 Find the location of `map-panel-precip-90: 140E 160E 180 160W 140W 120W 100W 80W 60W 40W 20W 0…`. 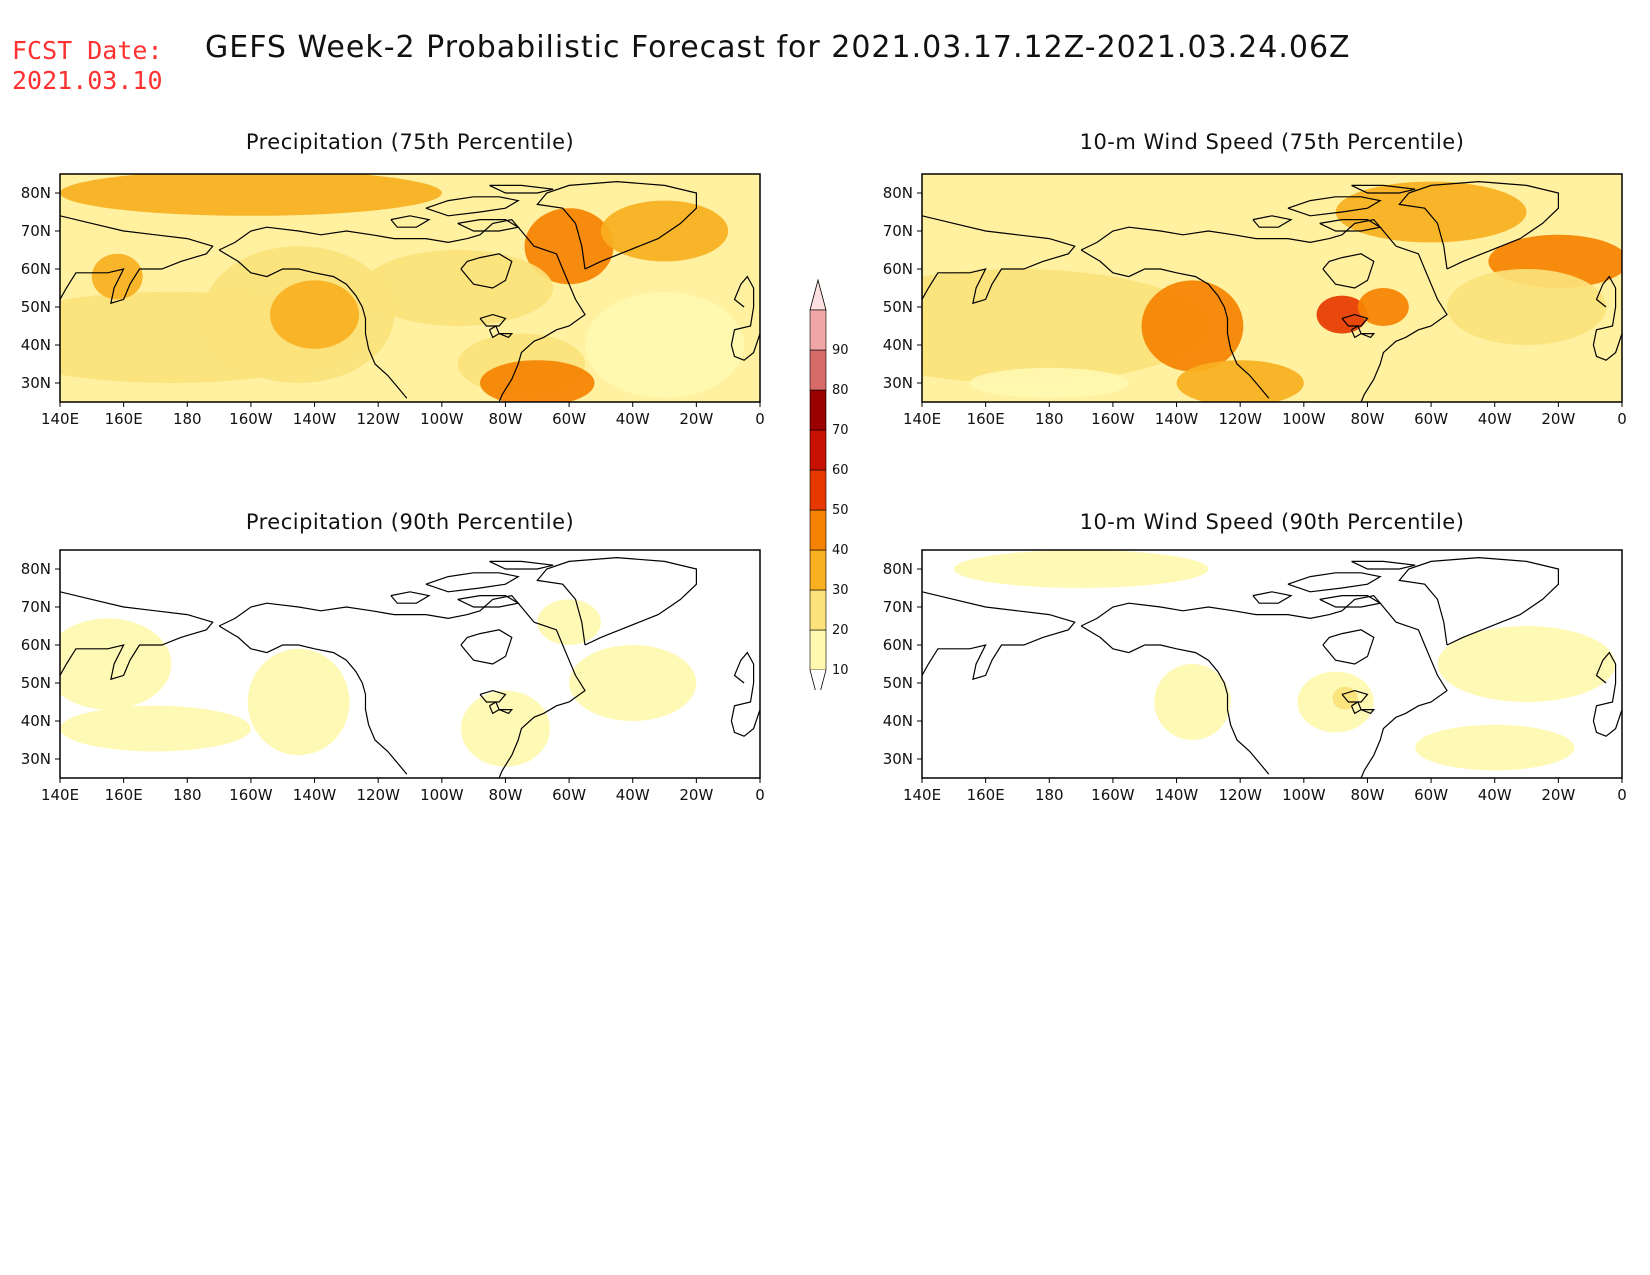

map-panel-precip-90: 140E 160E 180 160W 140W 120W 100W 80W 60W 40W 20W 0… is located at coordinates (393, 676).